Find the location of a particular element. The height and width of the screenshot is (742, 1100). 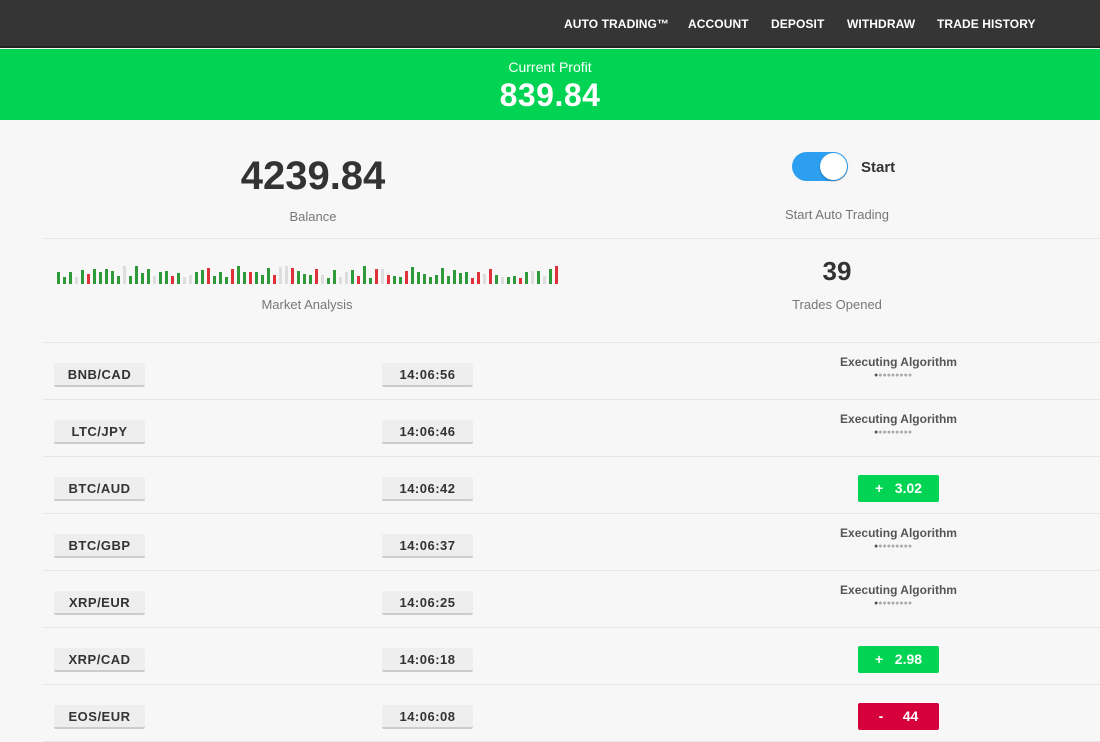

trade-time: 14:06:37 is located at coordinates (427, 546).